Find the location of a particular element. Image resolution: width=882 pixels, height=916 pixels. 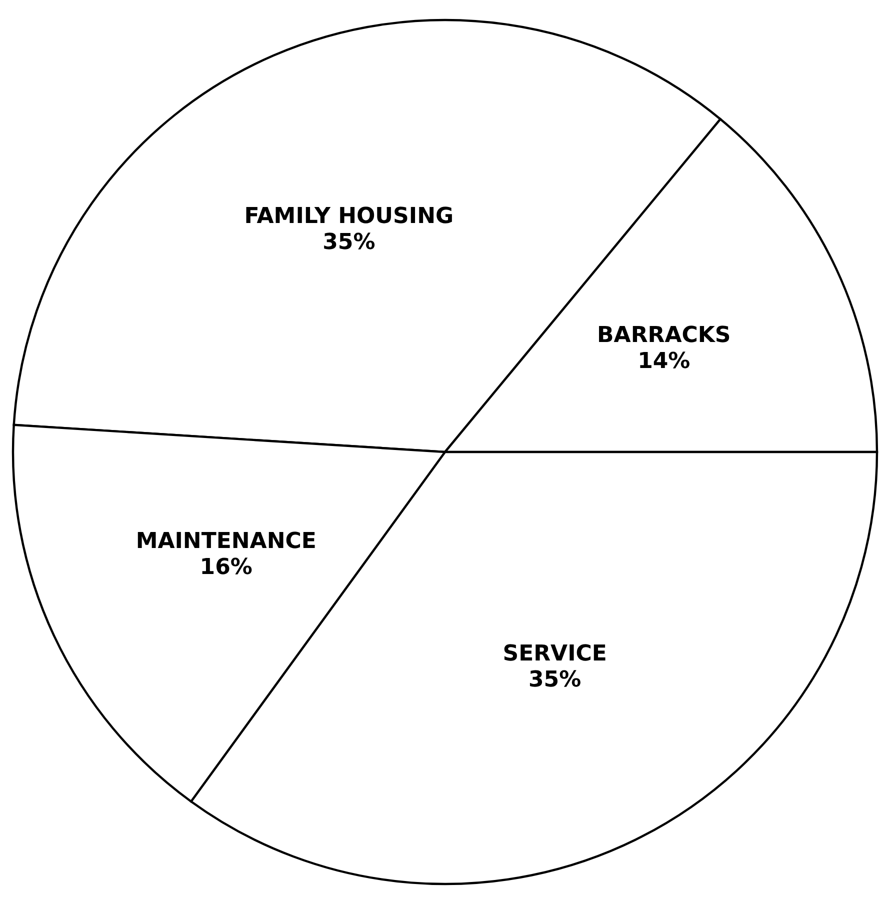

slice-label: BARRACKS is located at coordinates (664, 335).